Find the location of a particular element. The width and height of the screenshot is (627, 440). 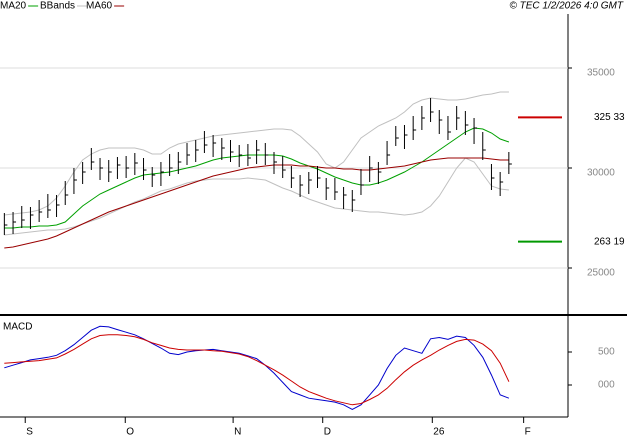

y-tick-label: 000 is located at coordinates (606, 385).